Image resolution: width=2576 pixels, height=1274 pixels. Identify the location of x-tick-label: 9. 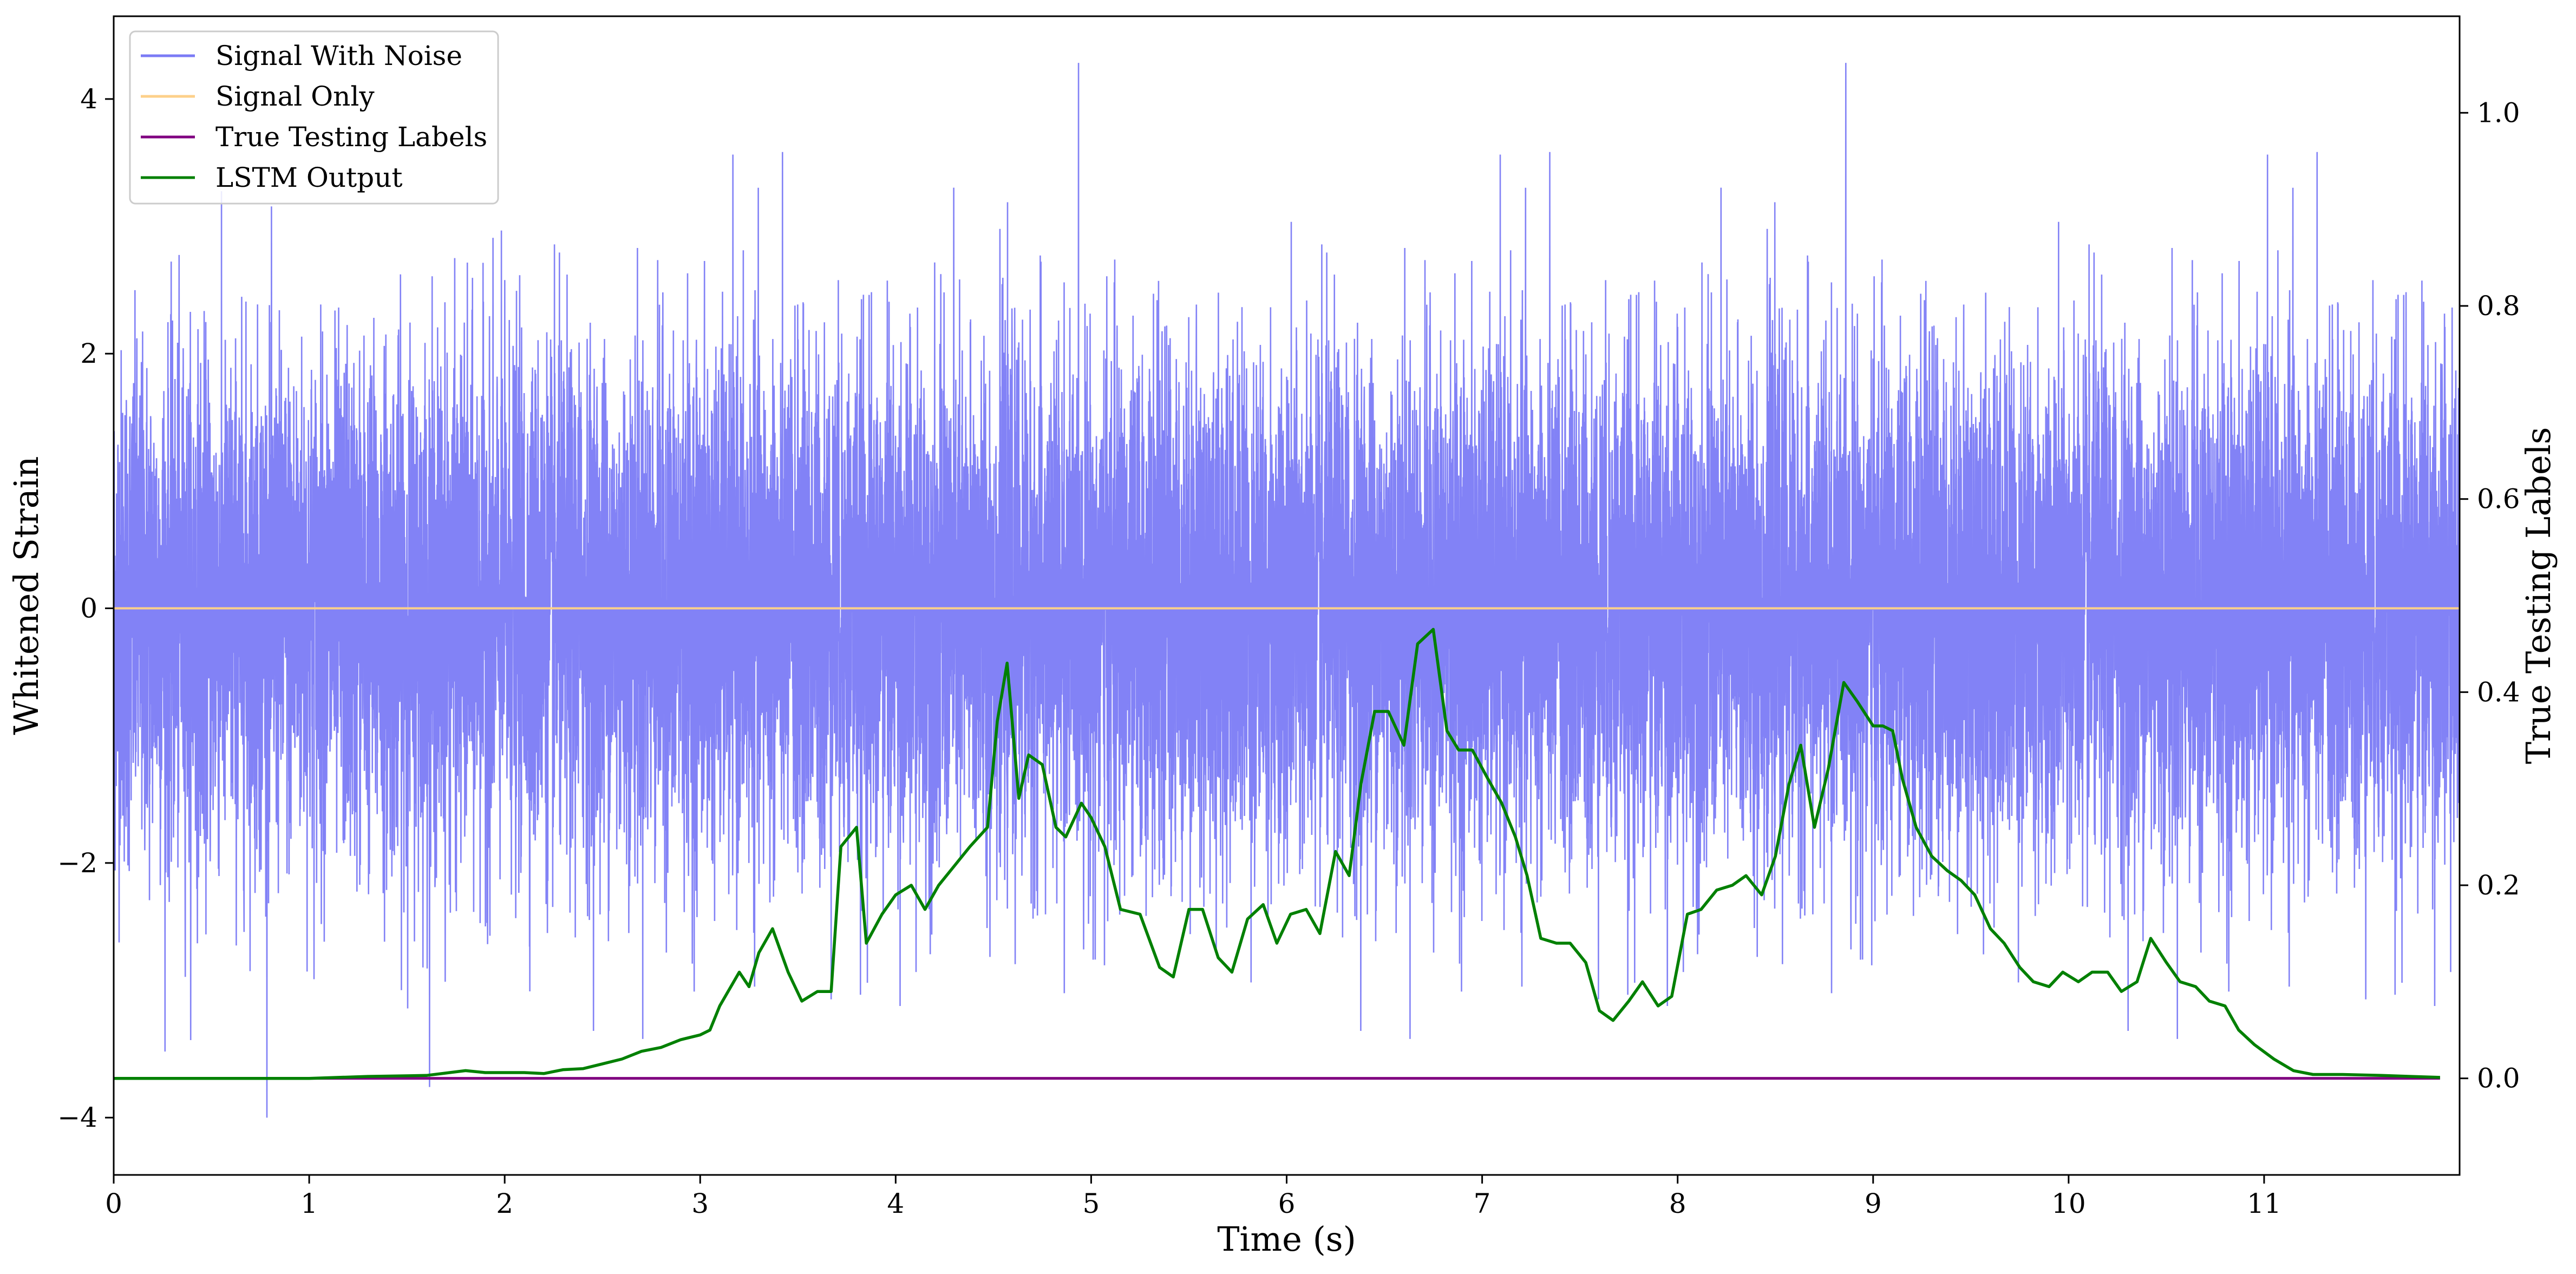
(1874, 1203).